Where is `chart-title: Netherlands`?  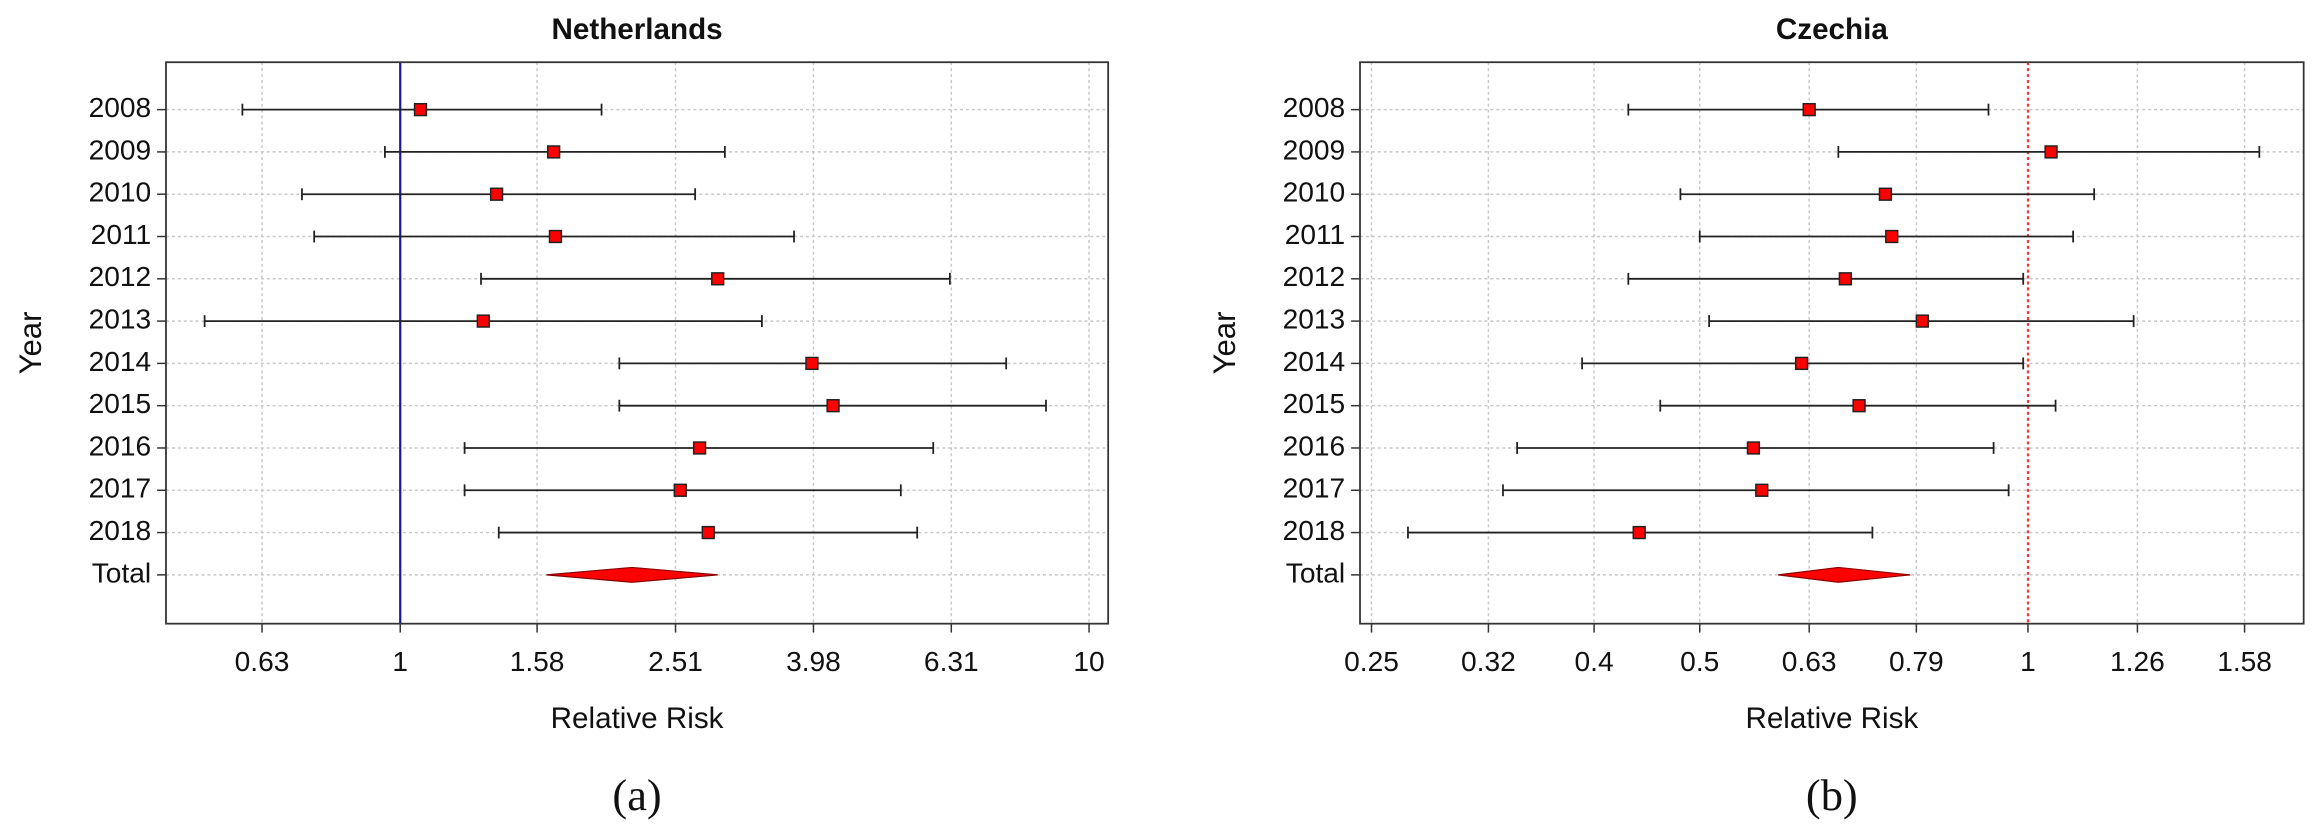 chart-title: Netherlands is located at coordinates (637, 29).